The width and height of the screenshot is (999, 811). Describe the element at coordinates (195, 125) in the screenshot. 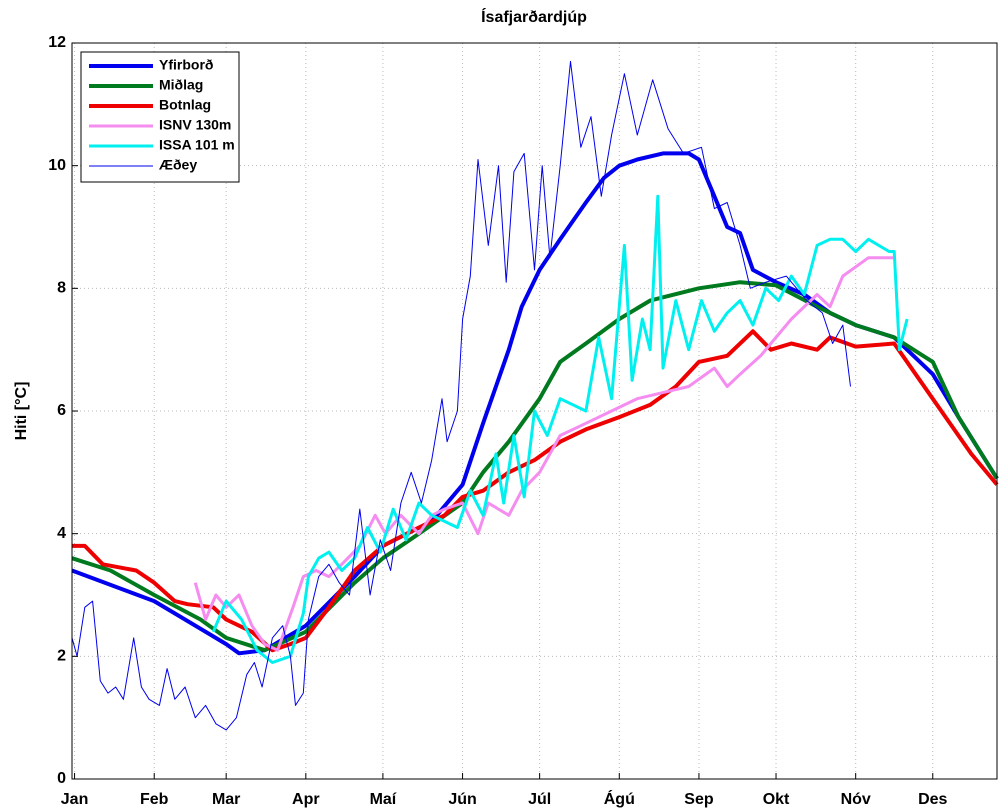

I see `legend-label: ISNV 130m` at that location.